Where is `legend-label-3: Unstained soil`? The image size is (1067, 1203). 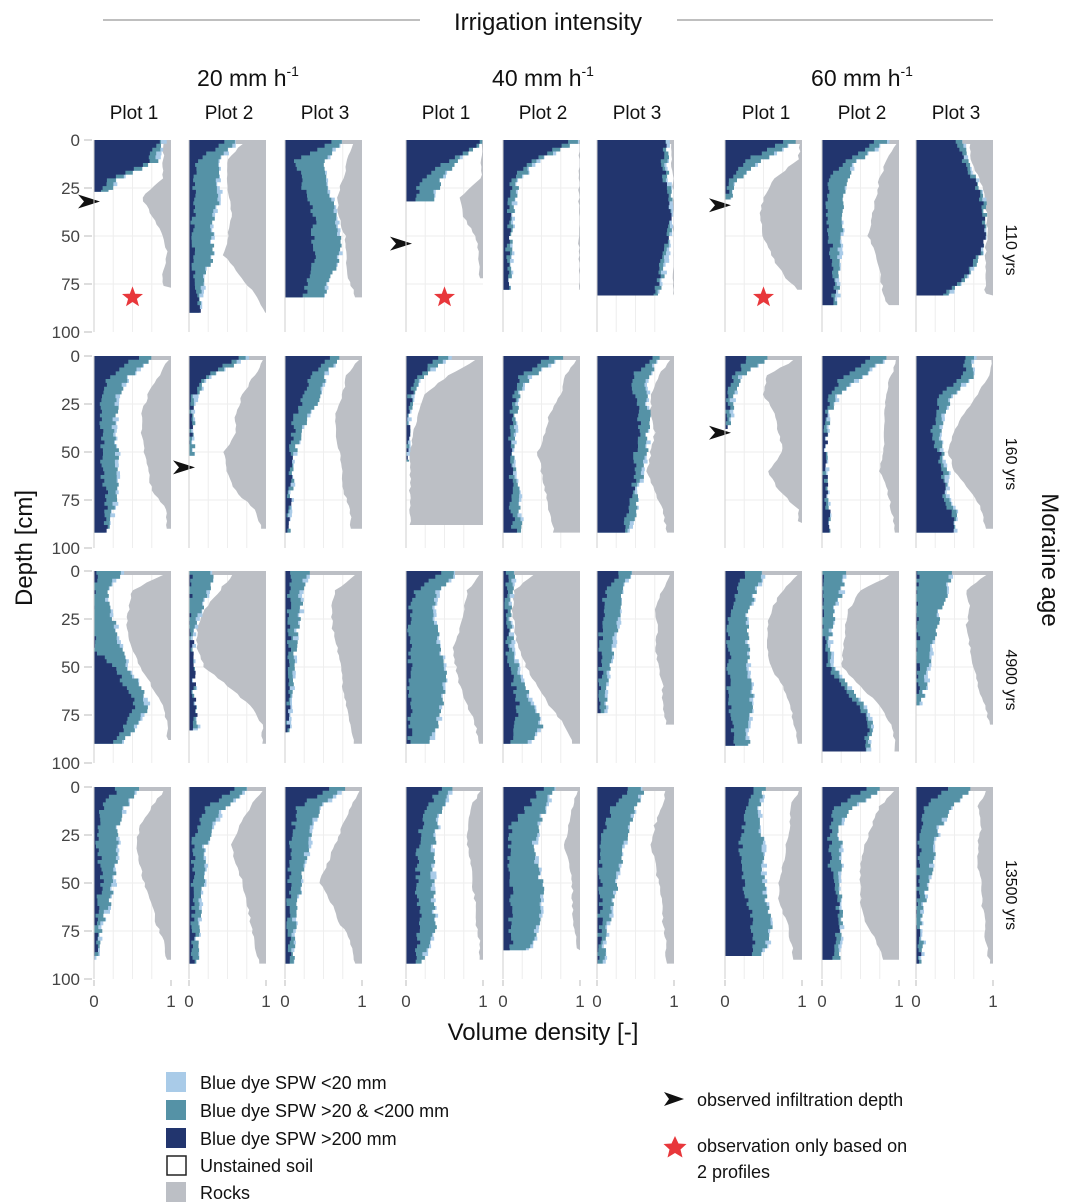 legend-label-3: Unstained soil is located at coordinates (256, 1166).